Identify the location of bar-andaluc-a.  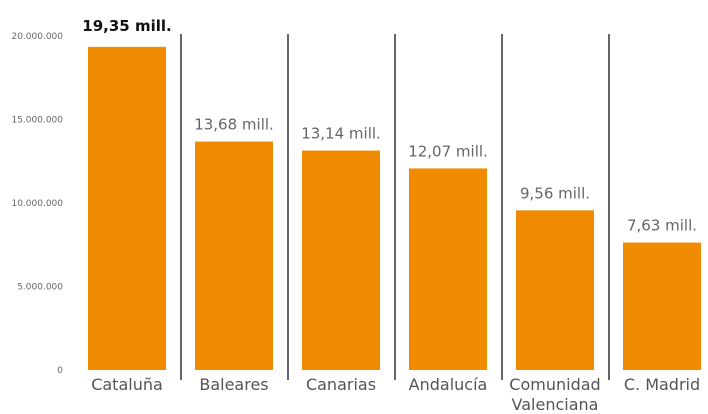
(448, 269).